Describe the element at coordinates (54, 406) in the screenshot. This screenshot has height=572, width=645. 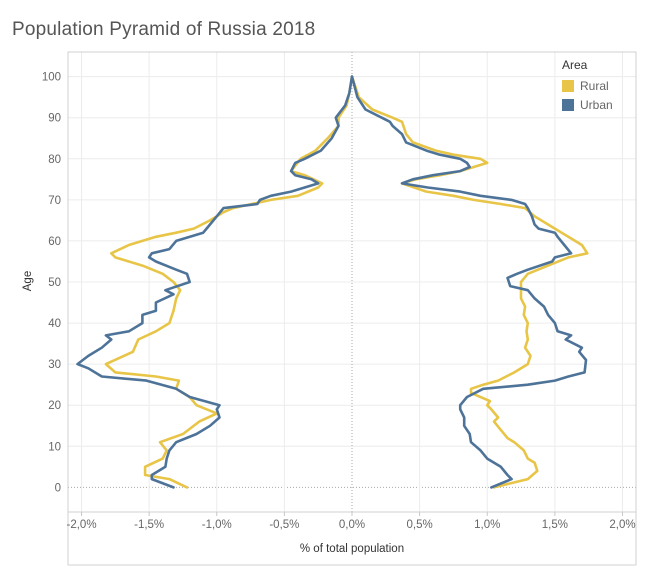
I see `y-tick-label: 20` at that location.